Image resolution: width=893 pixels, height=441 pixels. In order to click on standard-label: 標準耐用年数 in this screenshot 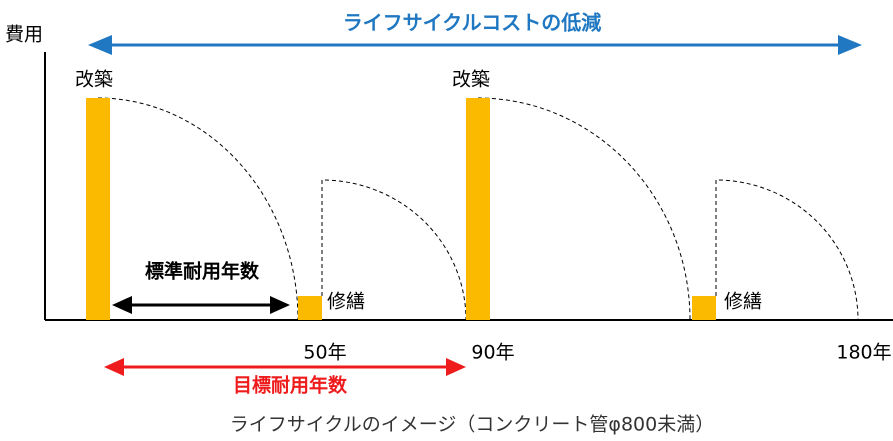, I will do `click(202, 271)`.